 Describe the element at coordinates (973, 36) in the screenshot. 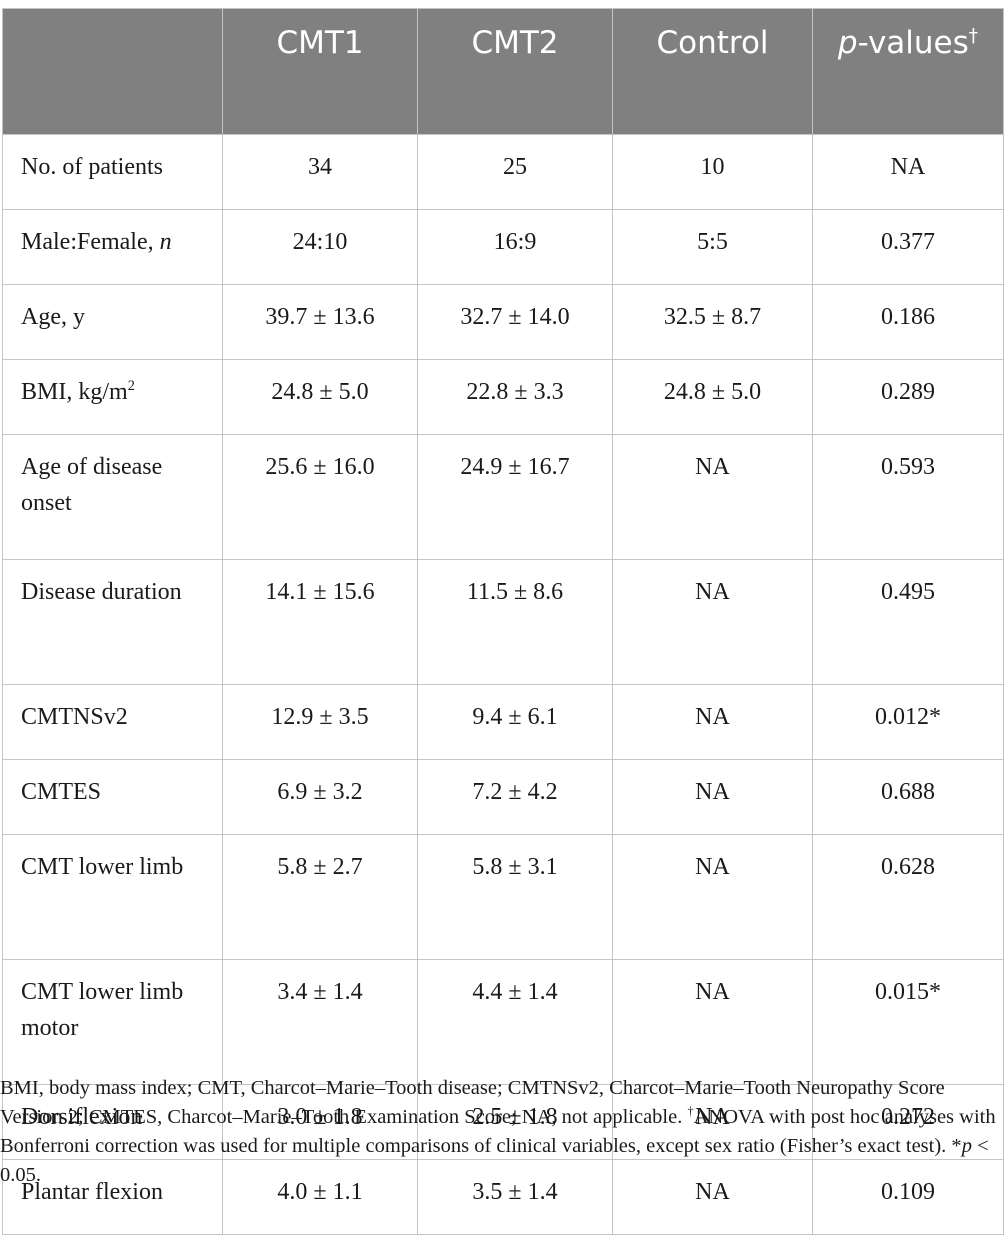

I see `header-p-dagger: †` at that location.